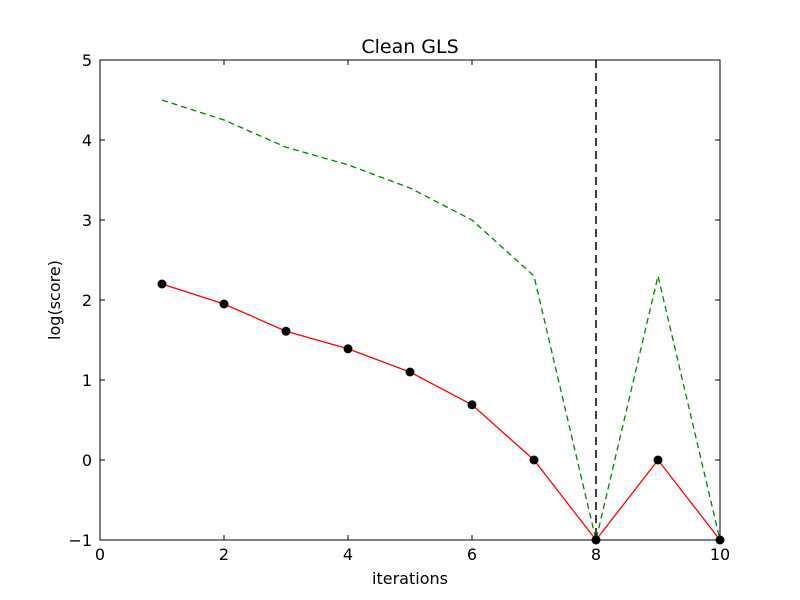  I want to click on x-tick-label: 4, so click(348, 554).